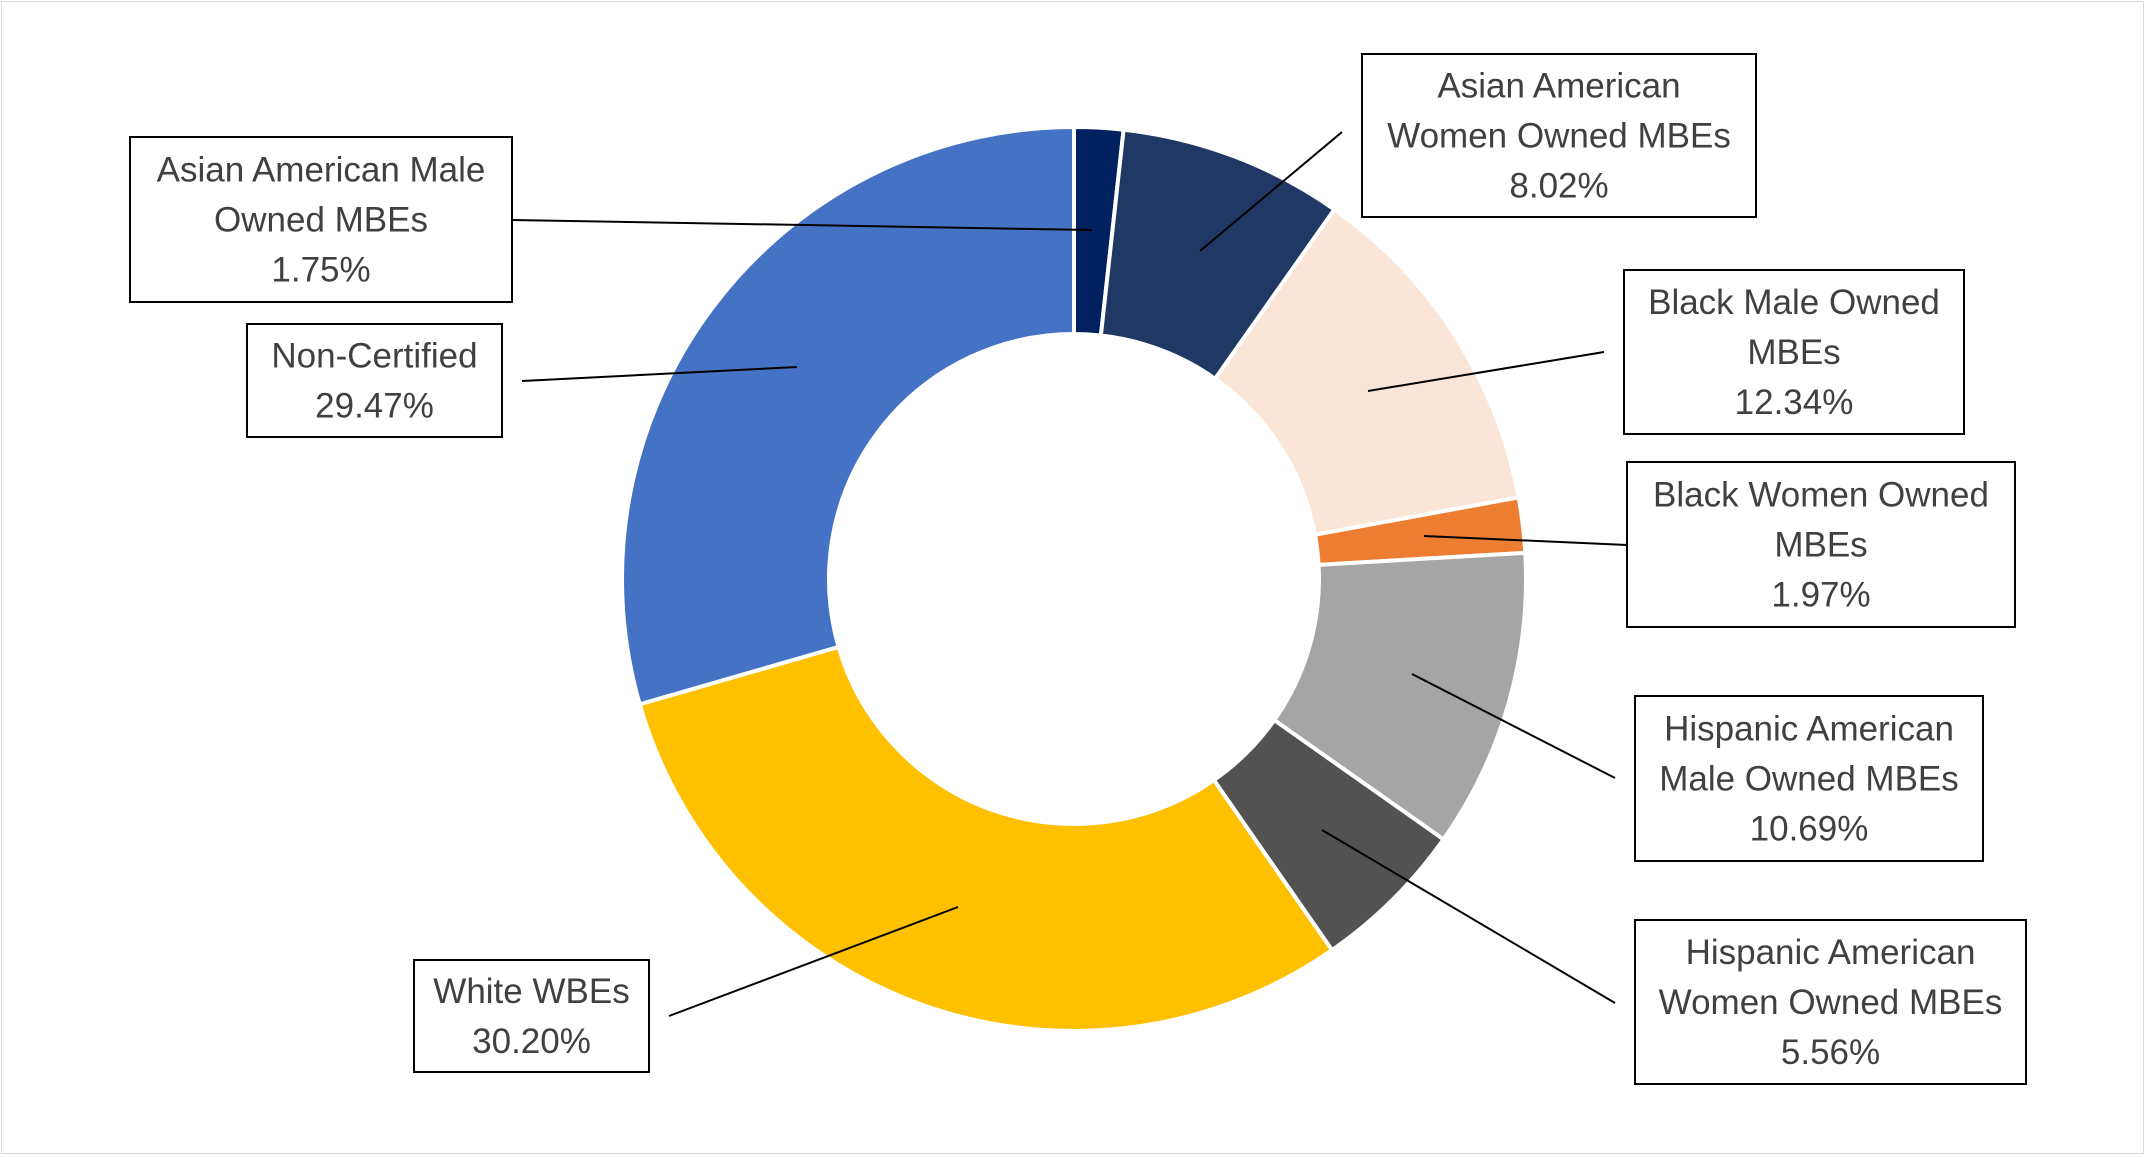 Image resolution: width=2147 pixels, height=1157 pixels. What do you see at coordinates (1558, 186) in the screenshot?
I see `data-label-value: 8.02%` at bounding box center [1558, 186].